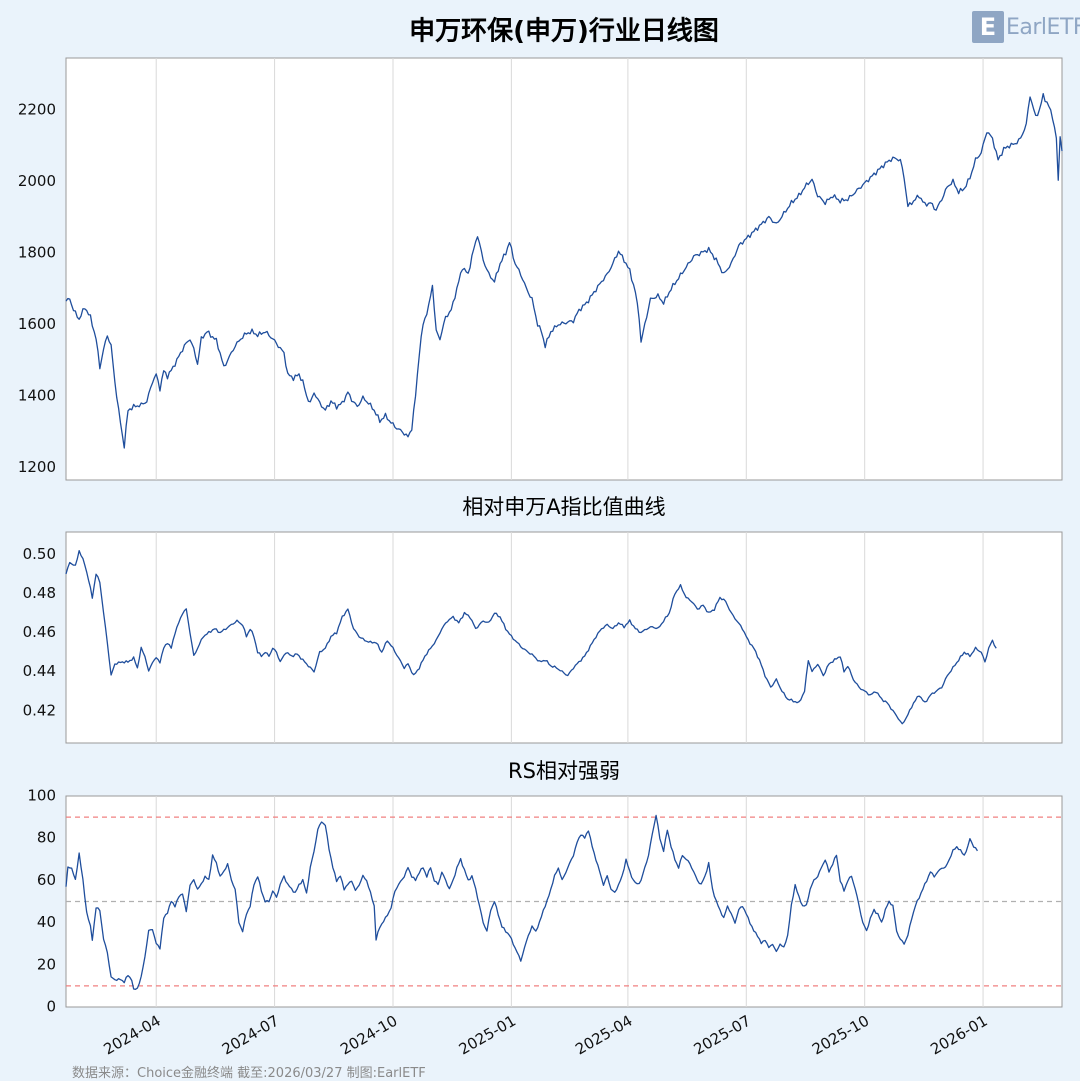  What do you see at coordinates (958, 1035) in the screenshot?
I see `x-tick-label: 2026-01` at bounding box center [958, 1035].